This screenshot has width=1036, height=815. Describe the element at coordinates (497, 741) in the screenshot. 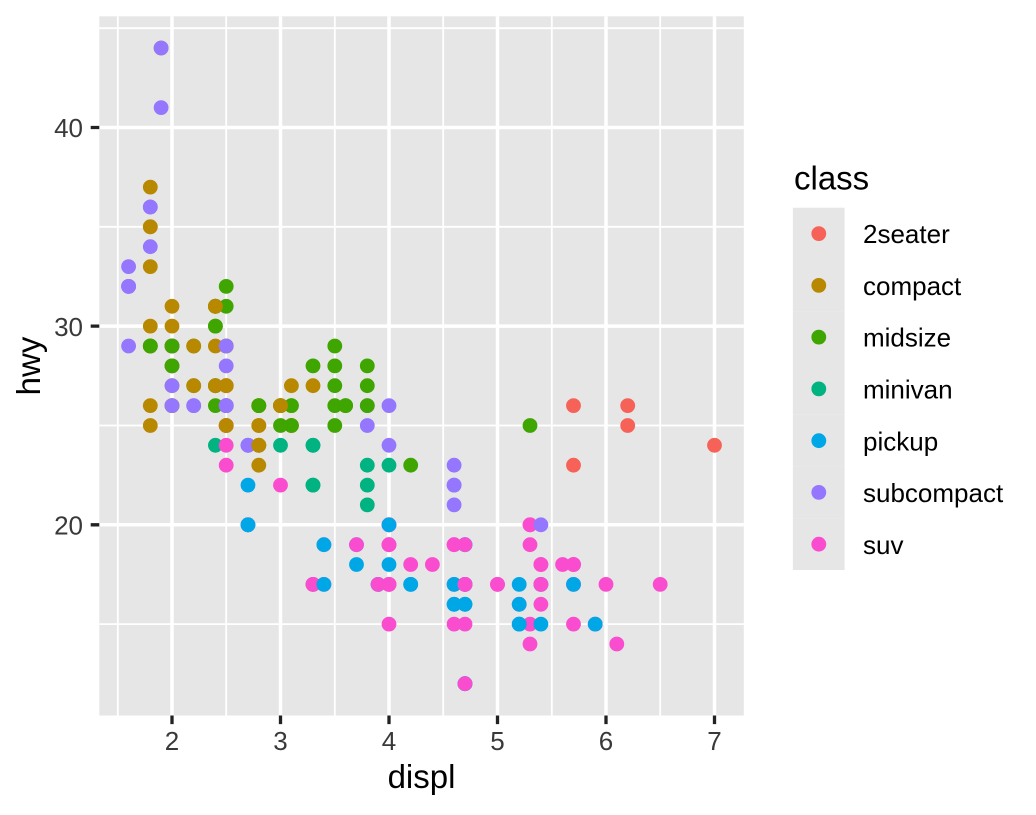

I see `svg-text: 5` at that location.